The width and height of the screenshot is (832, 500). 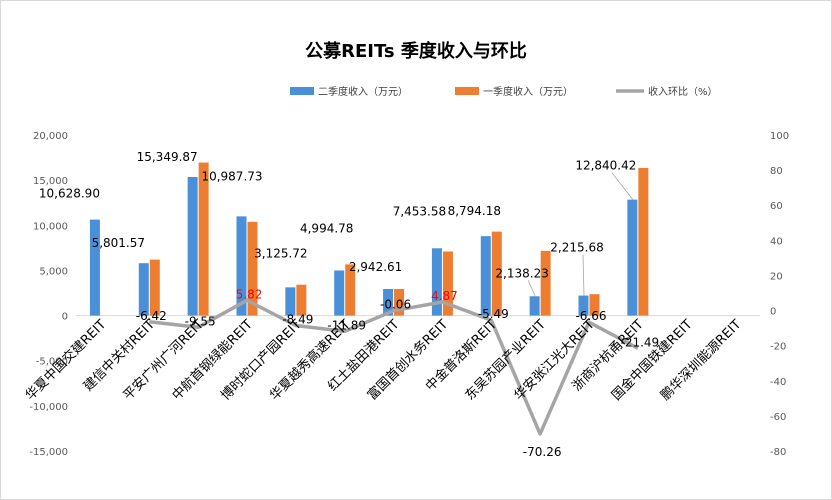 What do you see at coordinates (773, 312) in the screenshot?
I see `right-axis-tick-label: 0` at bounding box center [773, 312].